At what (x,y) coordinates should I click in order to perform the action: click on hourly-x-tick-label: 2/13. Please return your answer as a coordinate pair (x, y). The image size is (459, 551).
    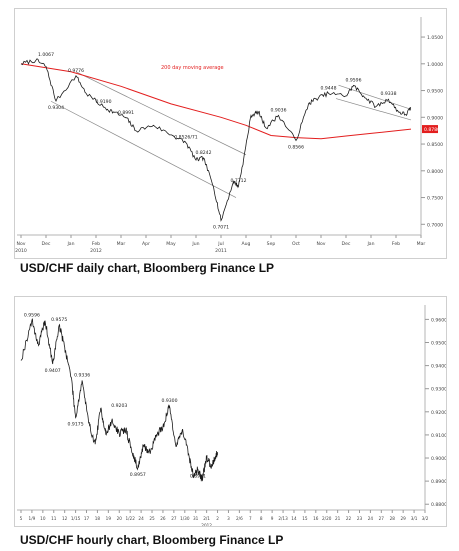
    Looking at the image, I should click on (283, 518).